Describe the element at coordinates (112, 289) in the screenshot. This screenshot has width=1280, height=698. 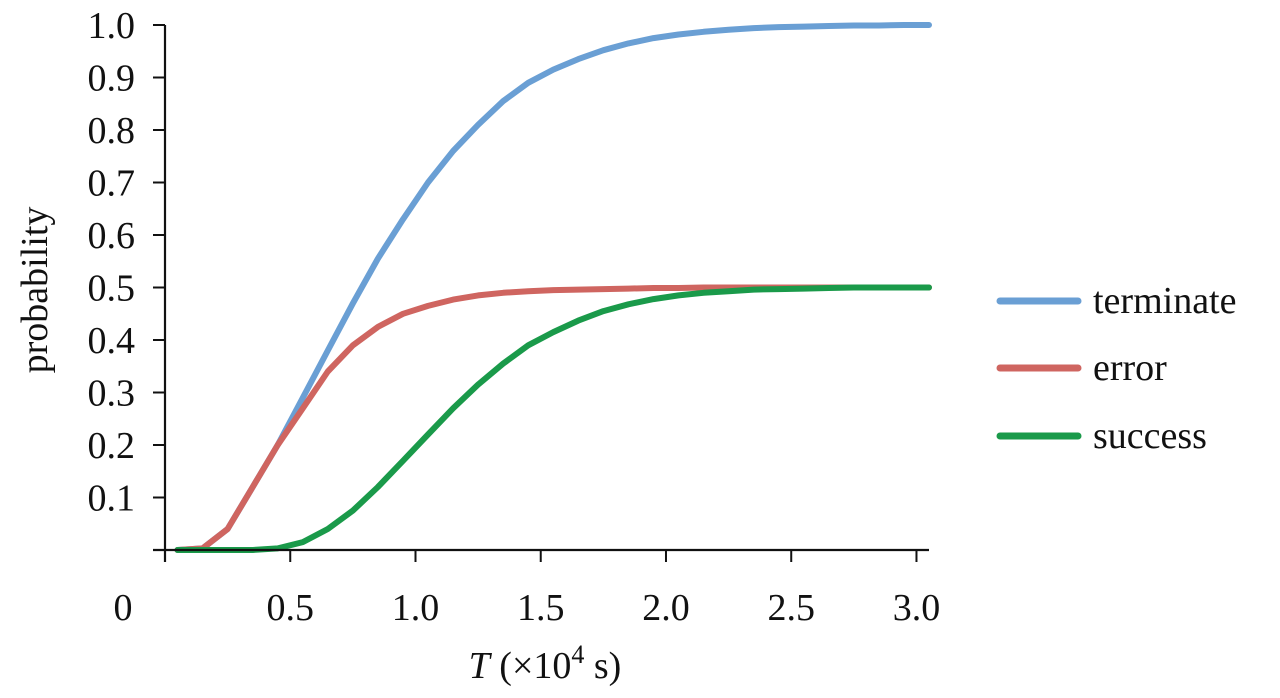
I see `y-tick-label-0-5: 0.5` at that location.